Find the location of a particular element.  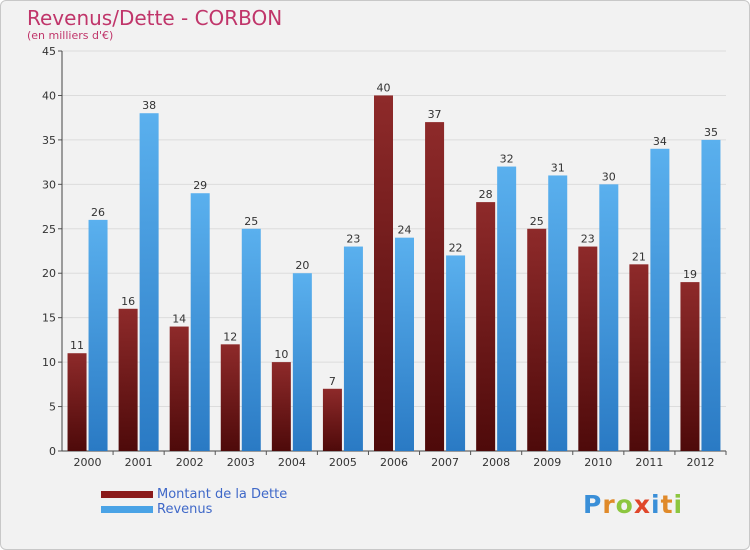

x-tick-label: 2003 is located at coordinates (241, 462).